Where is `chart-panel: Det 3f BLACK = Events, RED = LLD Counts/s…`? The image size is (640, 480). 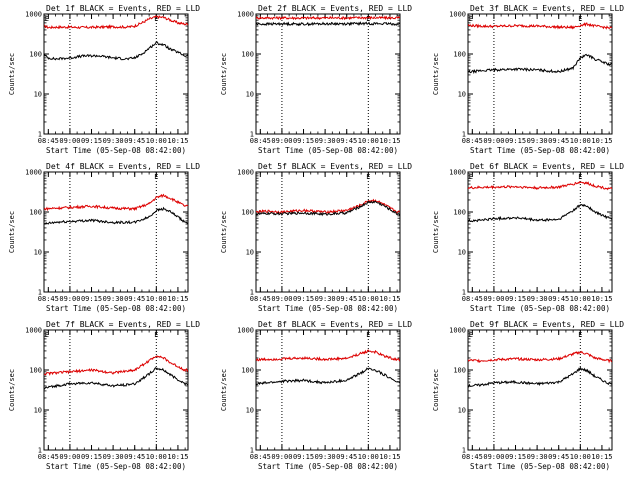 chart-panel: Det 3f BLACK = Events, RED = LLD Counts/s… is located at coordinates (528, 79).